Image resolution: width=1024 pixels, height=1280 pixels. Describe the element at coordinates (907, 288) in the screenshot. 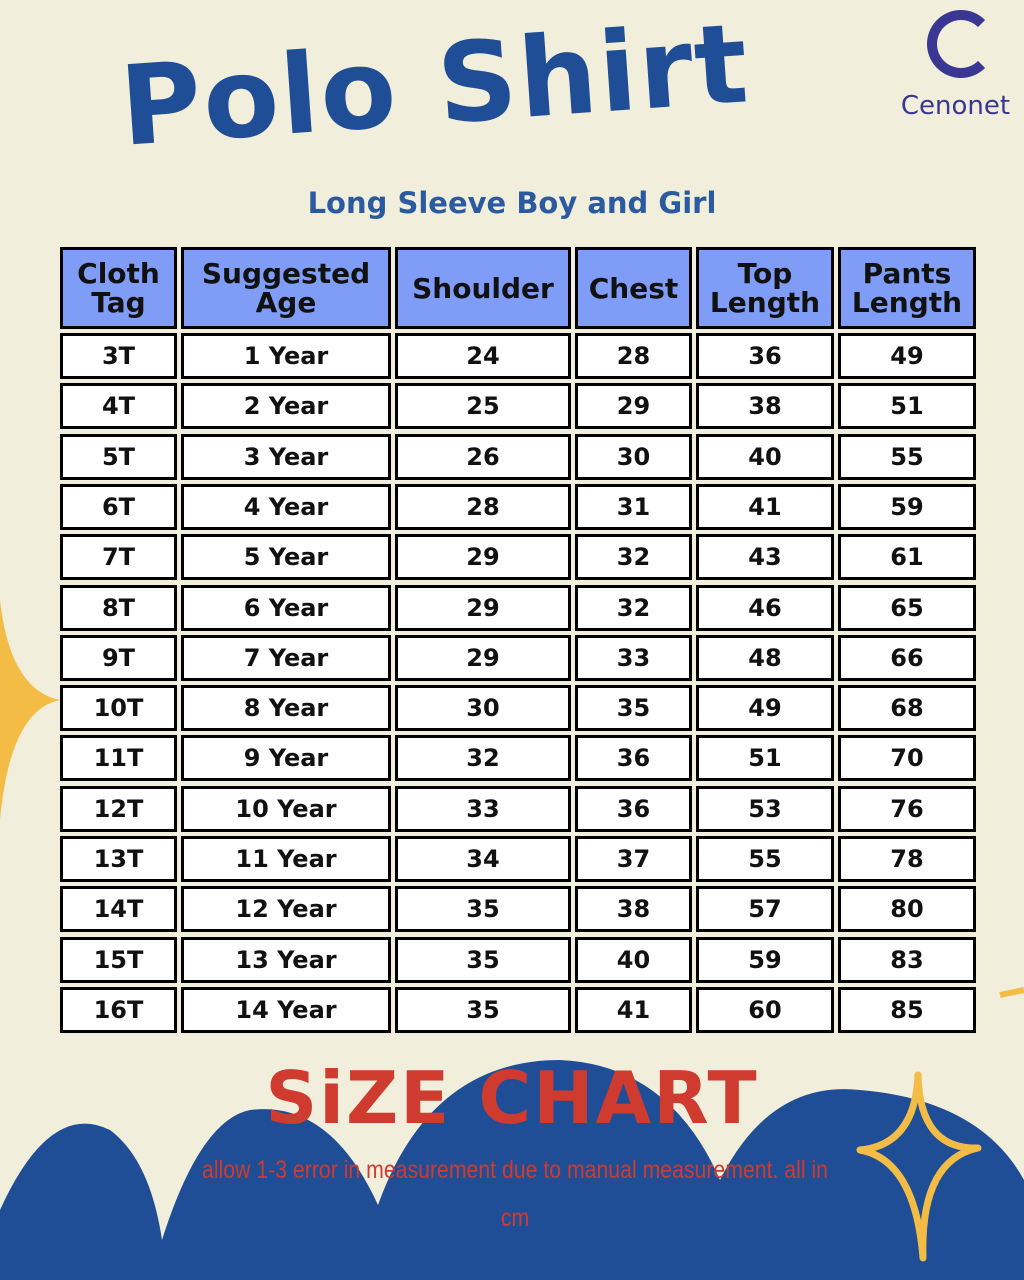

I see `column-header: Pants Length` at that location.